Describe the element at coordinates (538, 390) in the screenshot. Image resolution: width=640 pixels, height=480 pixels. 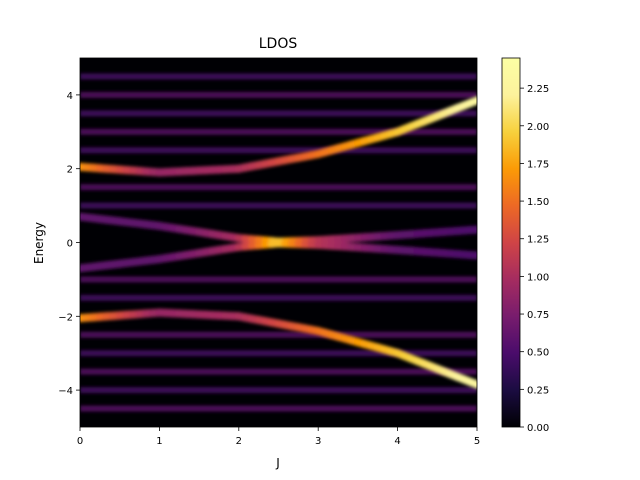
I see `colorbar-tick-label: 0.25` at that location.